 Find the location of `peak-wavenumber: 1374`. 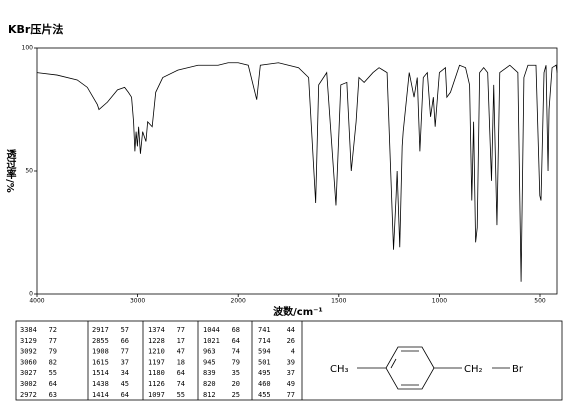

peak-wavenumber: 1374 is located at coordinates (156, 330).